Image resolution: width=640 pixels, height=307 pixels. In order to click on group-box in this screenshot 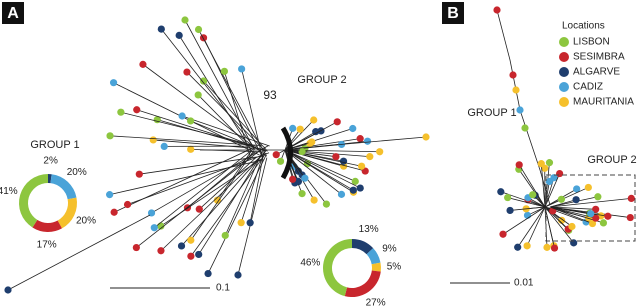, I will do `click(590, 208)`.